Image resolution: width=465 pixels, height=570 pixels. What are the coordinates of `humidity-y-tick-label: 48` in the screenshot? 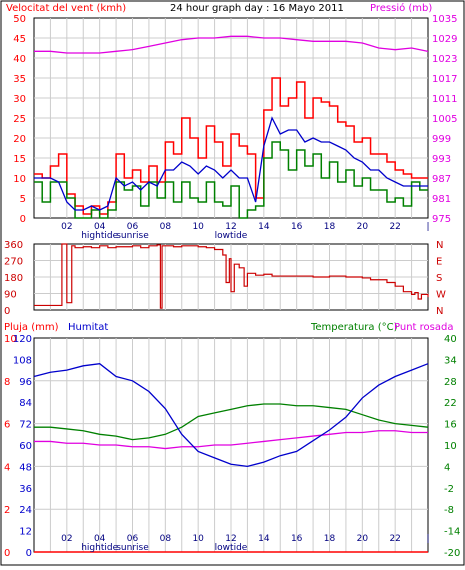 It's located at (25, 467).